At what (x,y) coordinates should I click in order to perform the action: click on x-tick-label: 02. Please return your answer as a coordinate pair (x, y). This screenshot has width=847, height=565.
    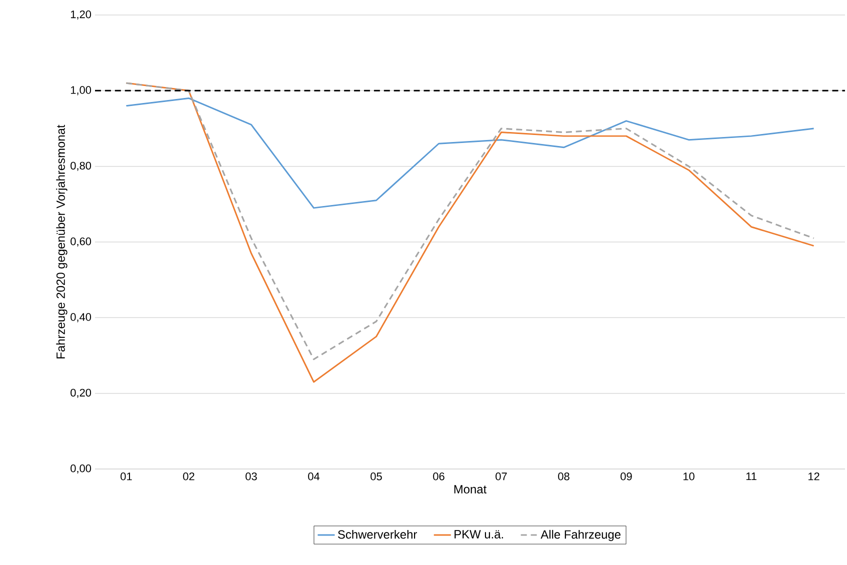
    Looking at the image, I should click on (188, 476).